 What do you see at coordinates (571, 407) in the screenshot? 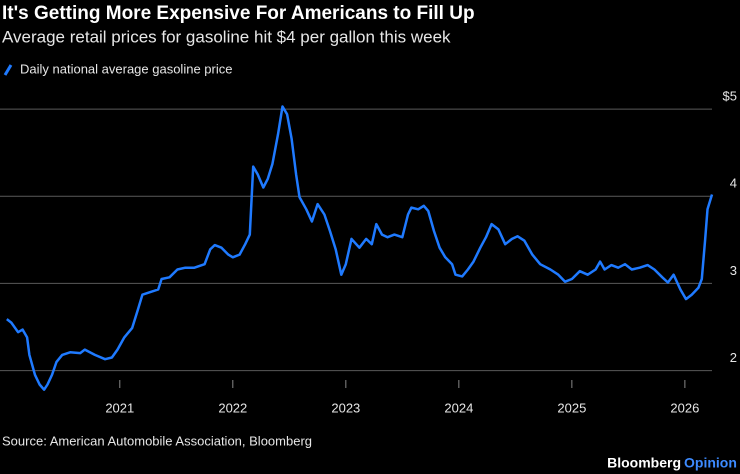
I see `x-tick-label: 2025` at bounding box center [571, 407].